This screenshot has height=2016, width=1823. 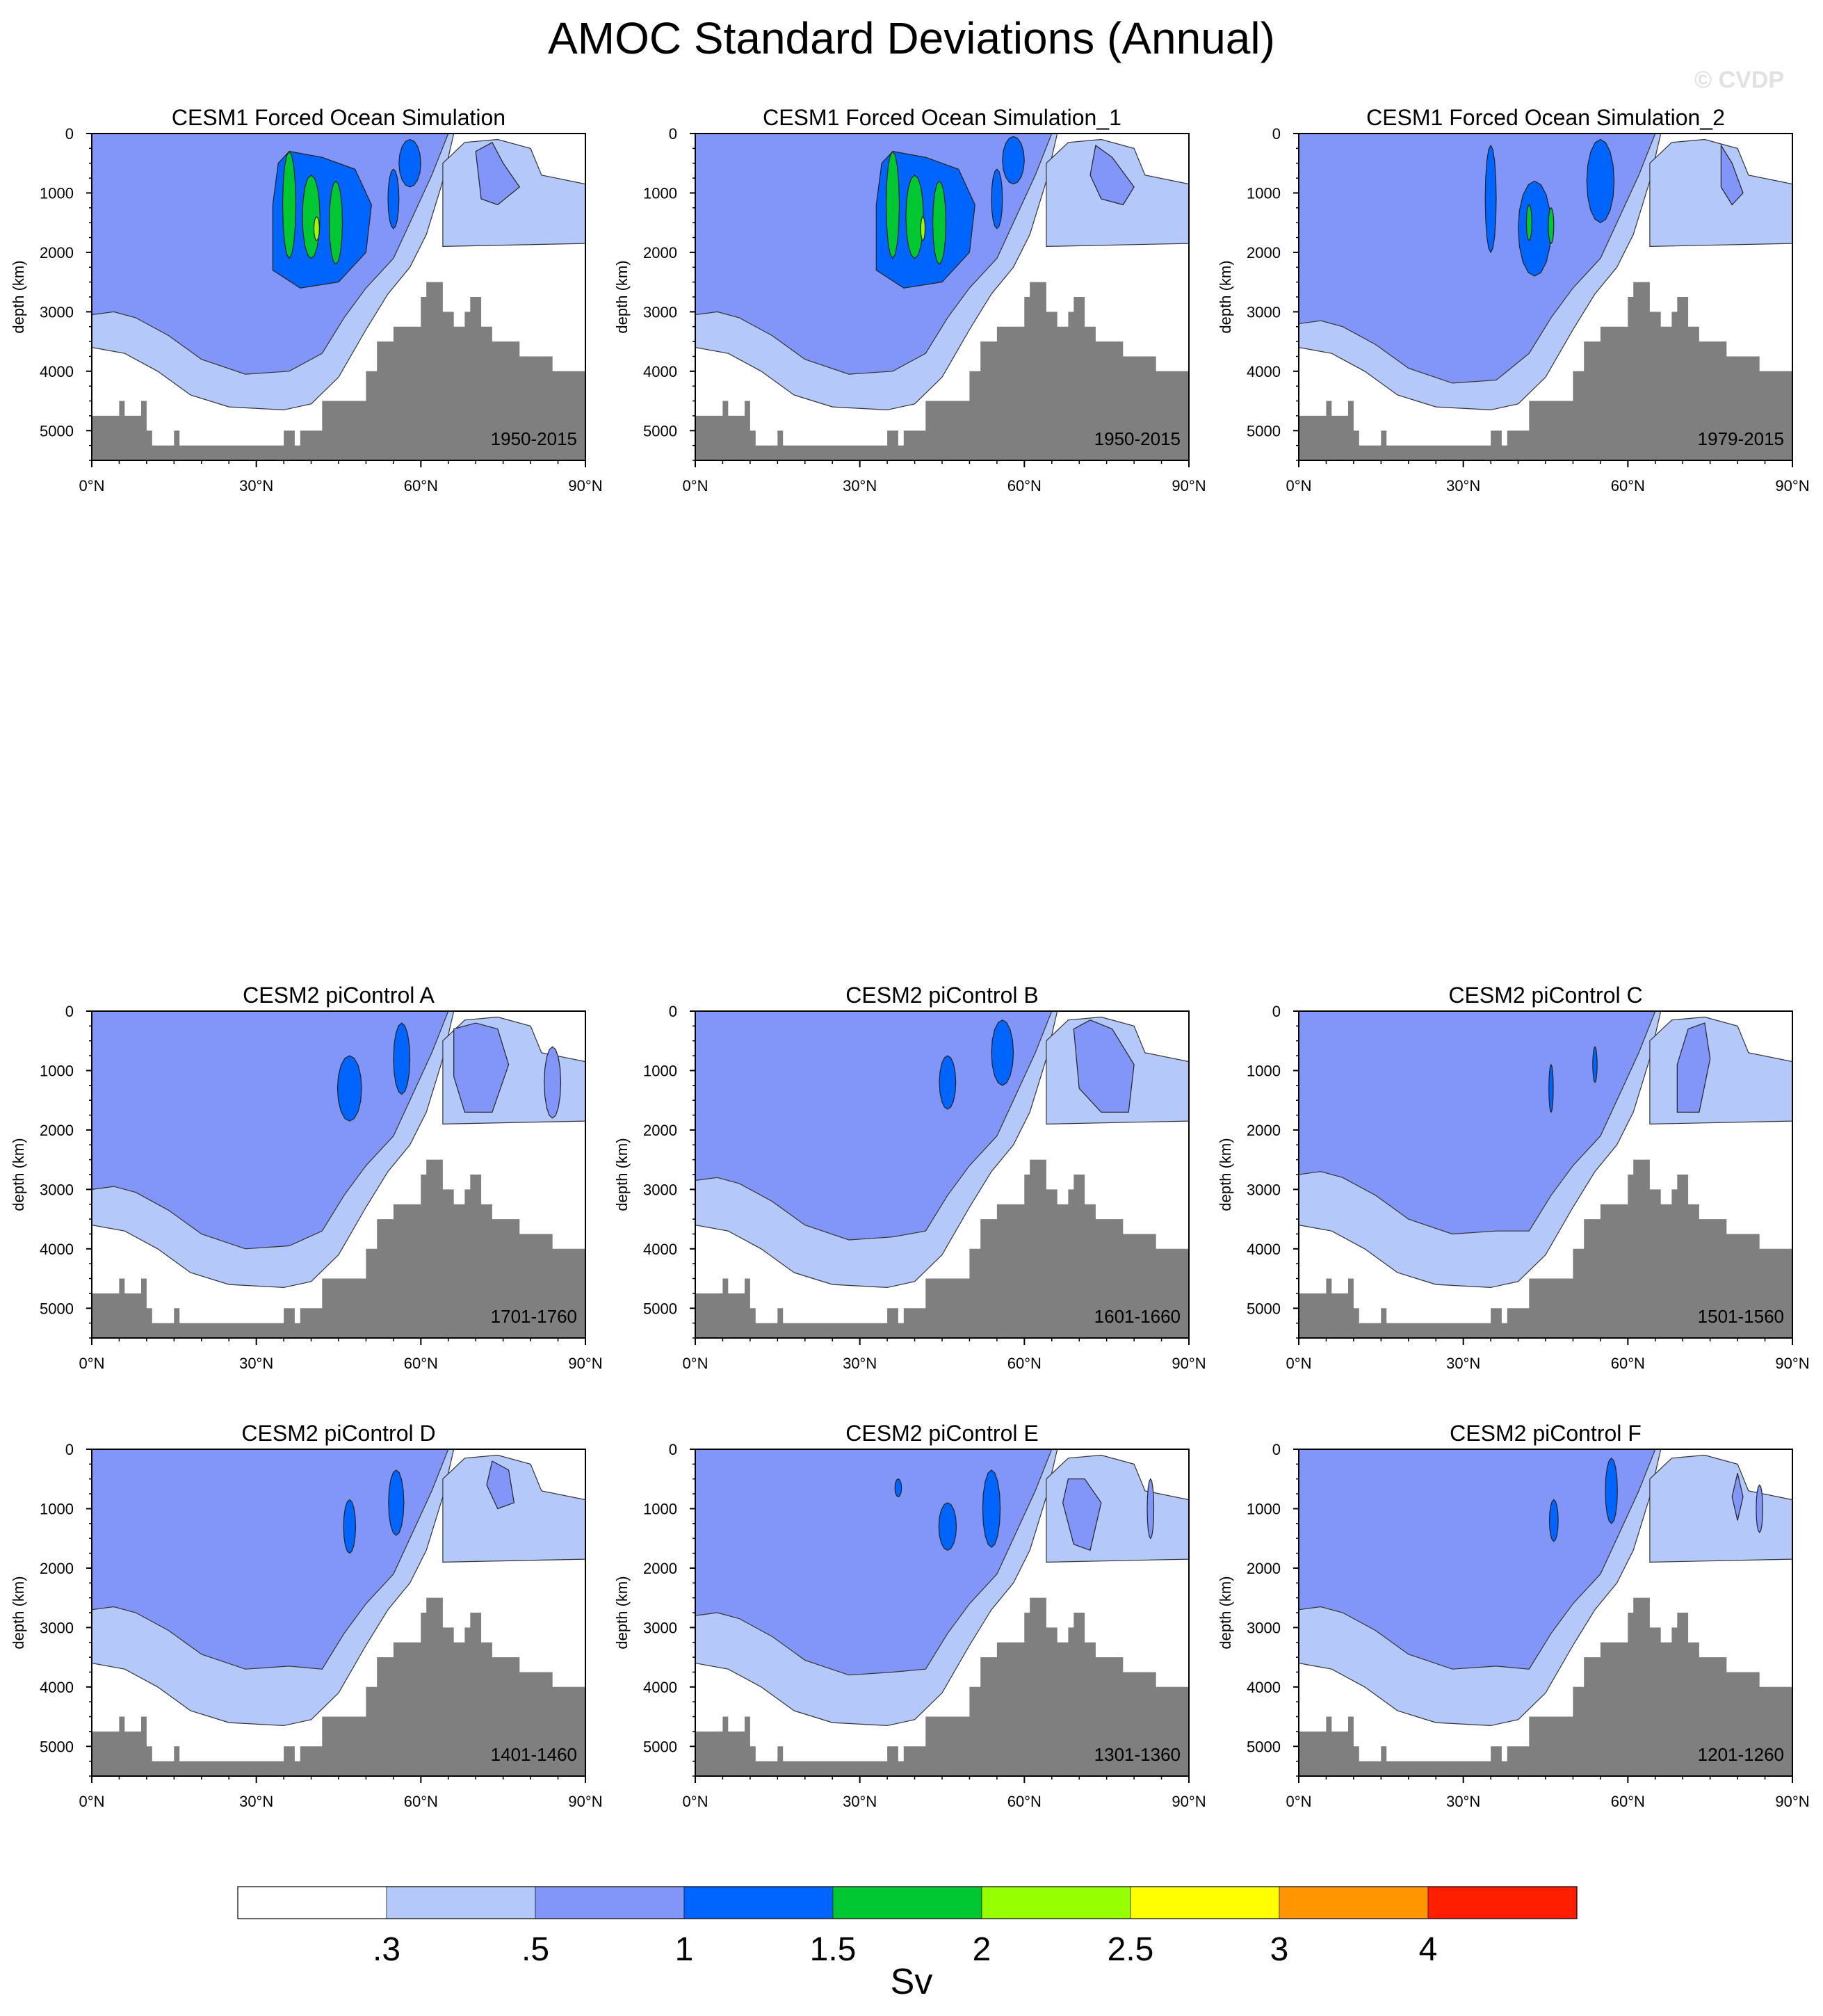 I want to click on colorbar-label: 2.5, so click(x=1131, y=1950).